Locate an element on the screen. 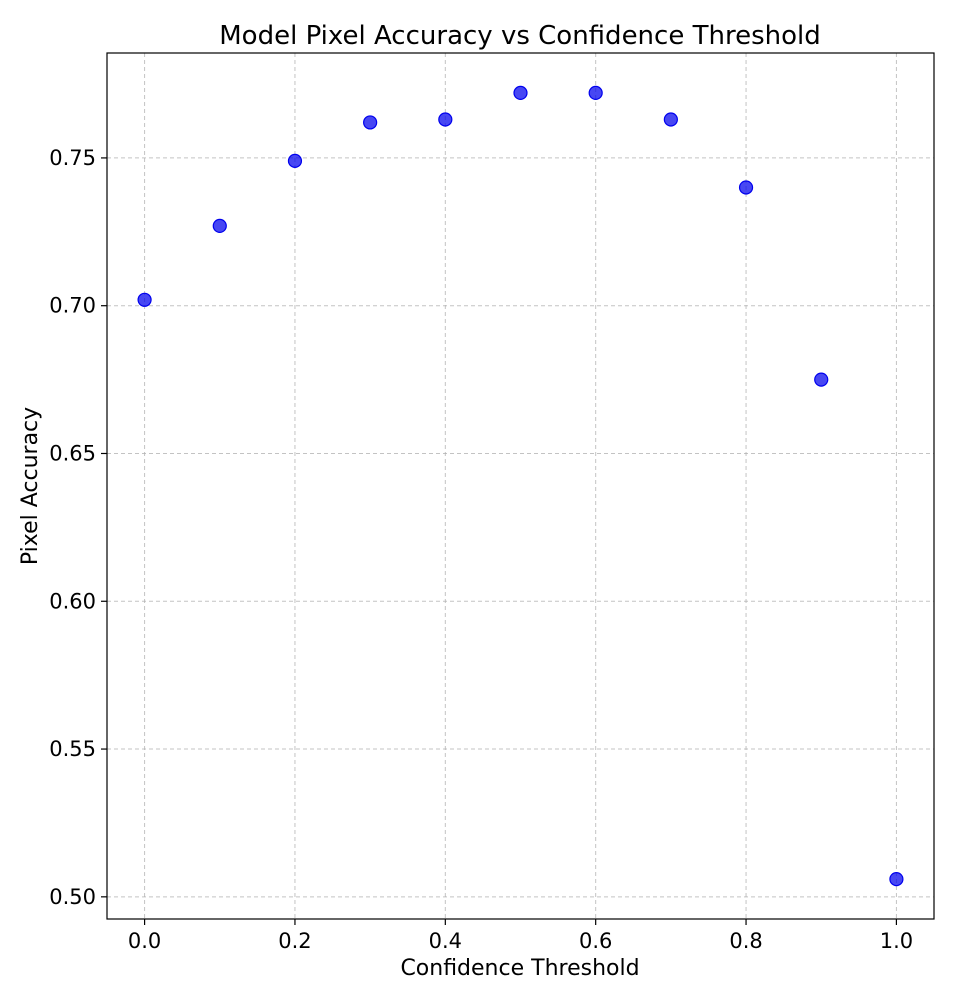 The image size is (957, 1005). x-tick-label: 0.0 is located at coordinates (144, 941).